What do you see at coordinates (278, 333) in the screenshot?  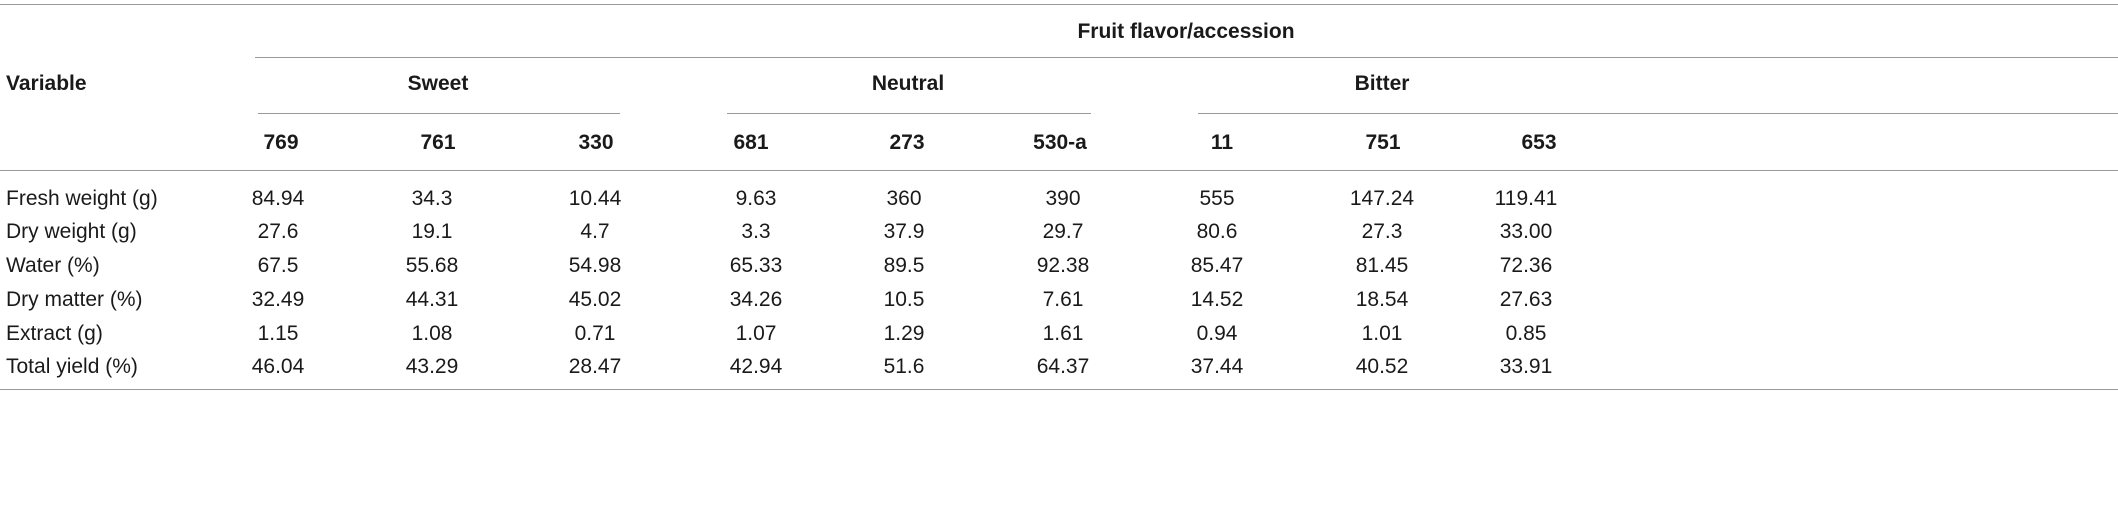 I see `table-cell: 1.15` at bounding box center [278, 333].